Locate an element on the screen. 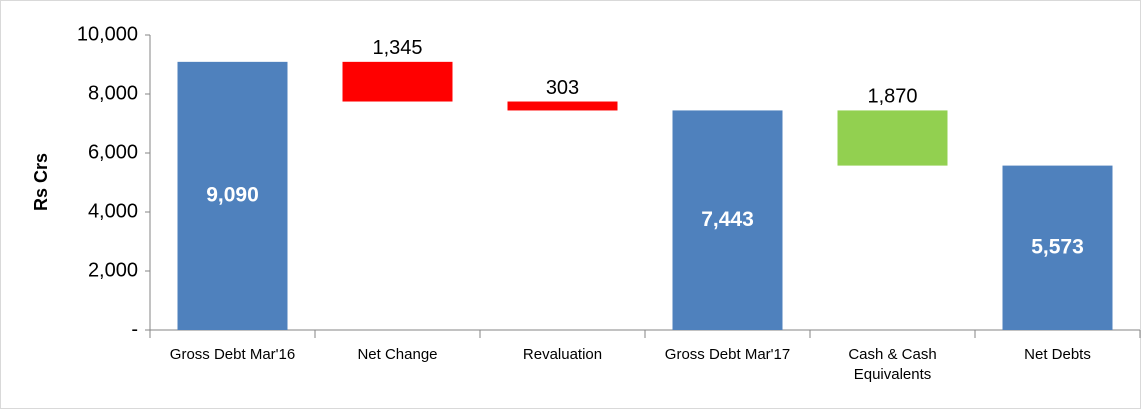  data-label: 9,090 is located at coordinates (232, 194).